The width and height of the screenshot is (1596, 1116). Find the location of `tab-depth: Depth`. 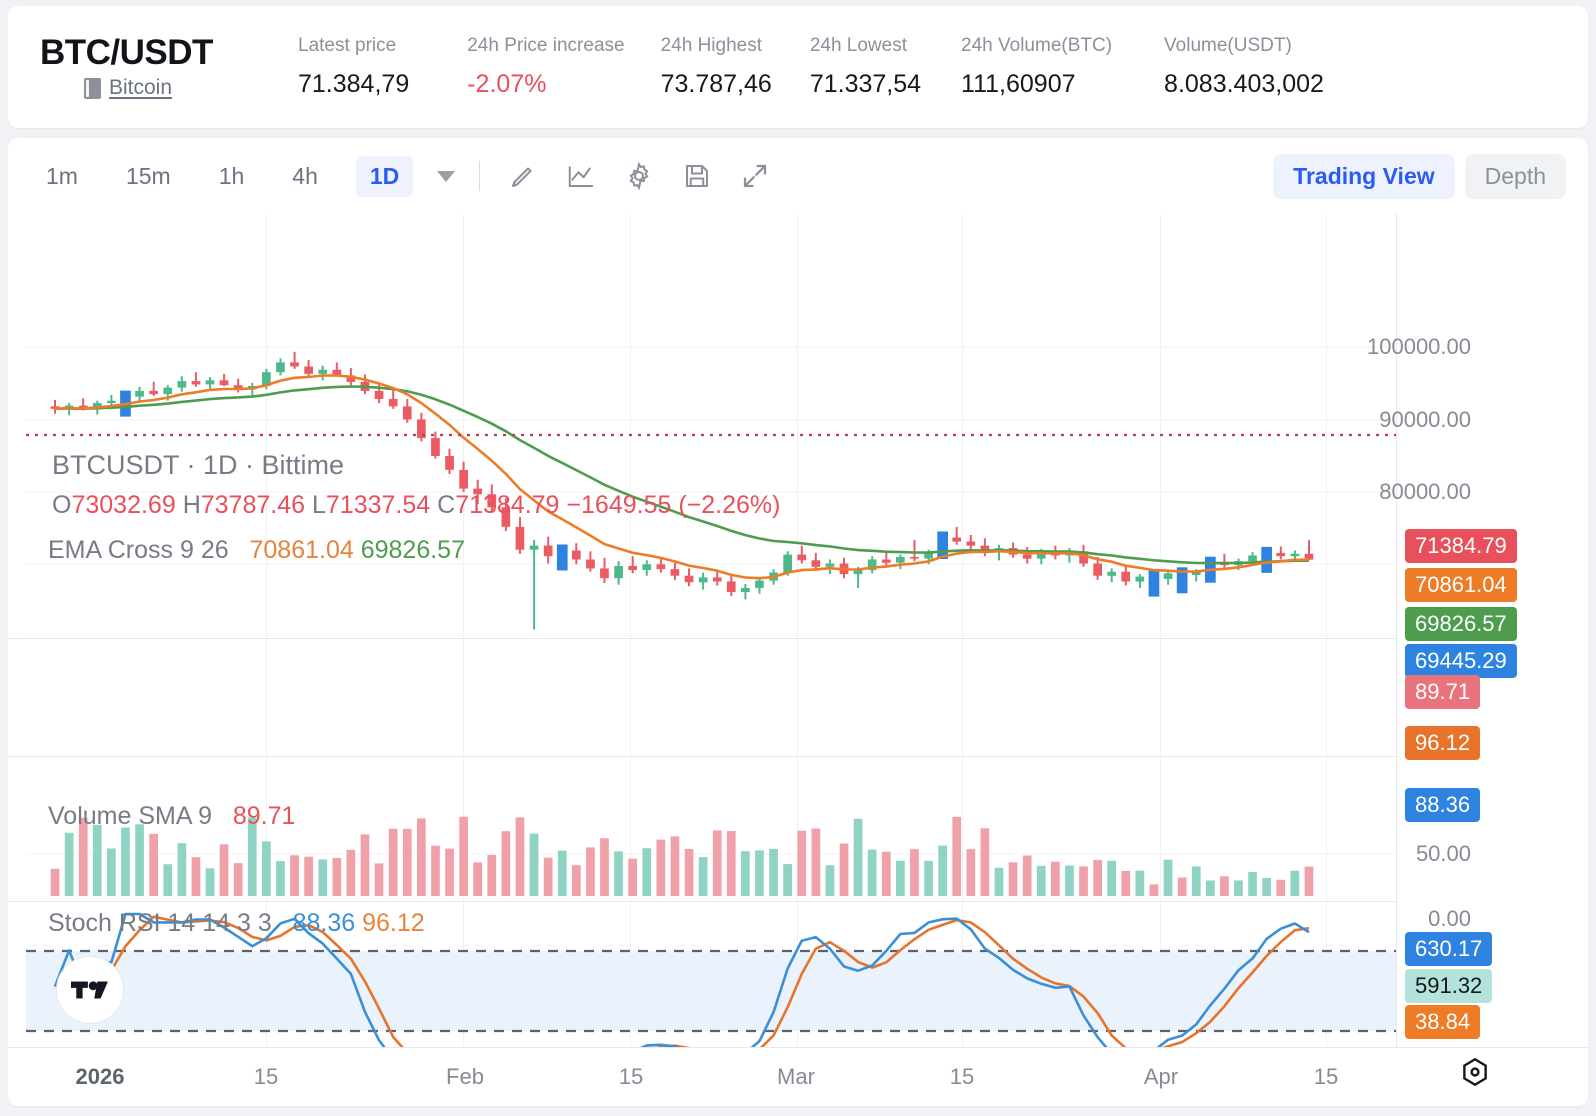

tab-depth: Depth is located at coordinates (1515, 176).